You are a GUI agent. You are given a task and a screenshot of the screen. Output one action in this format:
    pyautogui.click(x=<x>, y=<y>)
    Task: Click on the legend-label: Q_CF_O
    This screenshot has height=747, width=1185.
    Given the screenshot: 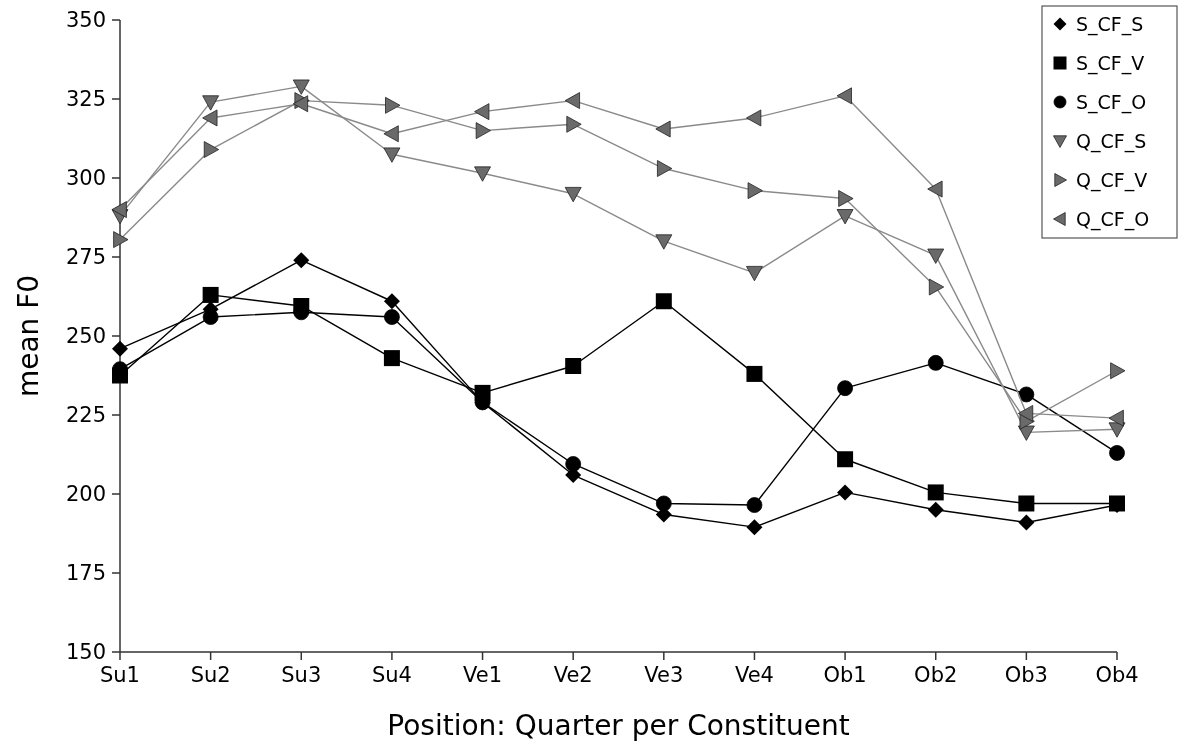 What is the action you would take?
    pyautogui.click(x=1113, y=219)
    